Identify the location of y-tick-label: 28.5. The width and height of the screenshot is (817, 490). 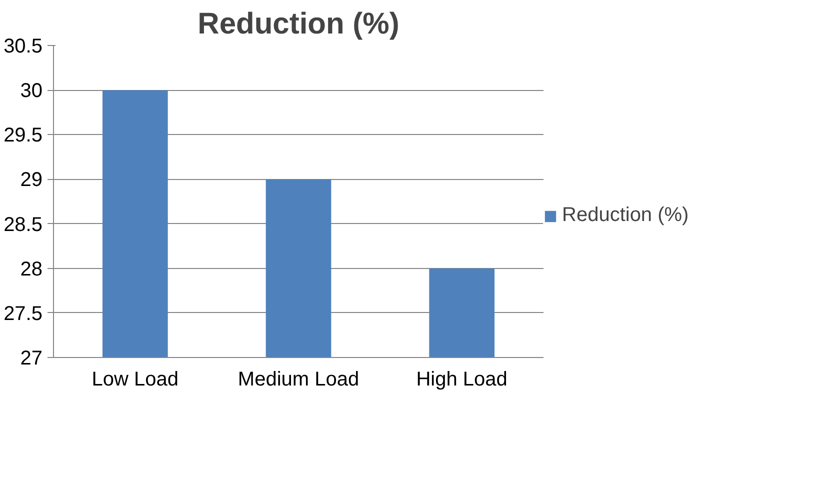
(23, 225).